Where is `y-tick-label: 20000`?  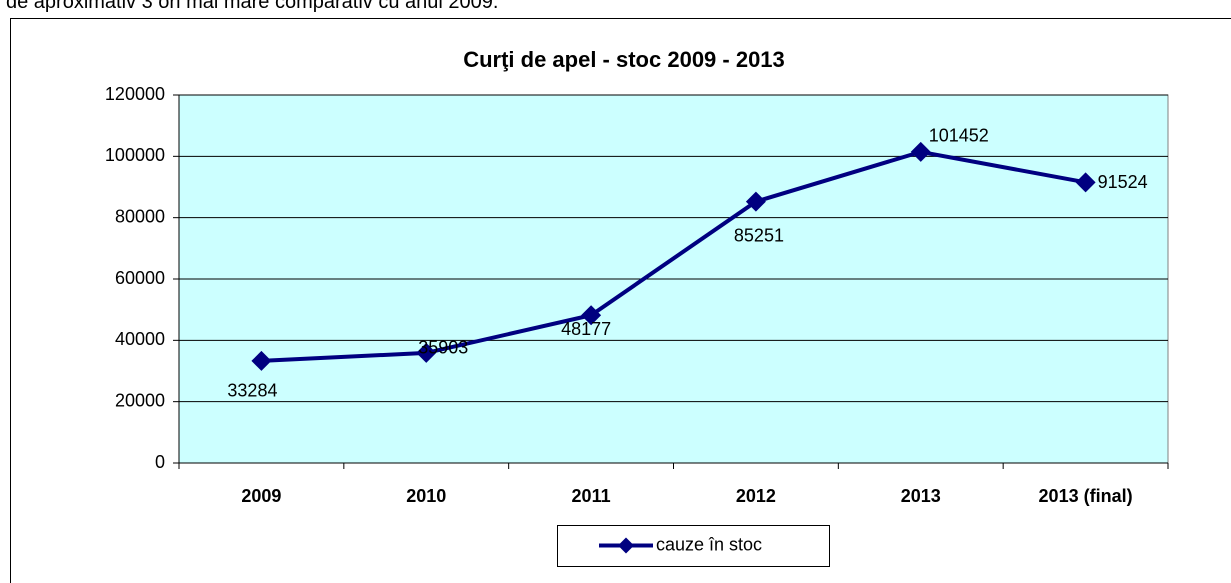
y-tick-label: 20000 is located at coordinates (140, 400).